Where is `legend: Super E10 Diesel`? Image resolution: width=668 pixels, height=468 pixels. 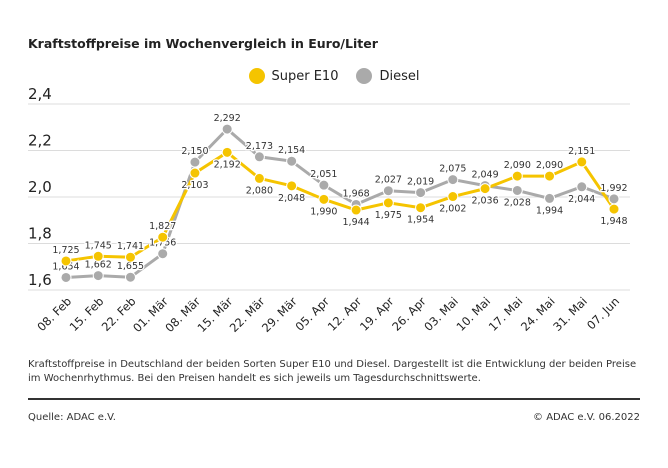
legend: Super E10 Diesel is located at coordinates (334, 76).